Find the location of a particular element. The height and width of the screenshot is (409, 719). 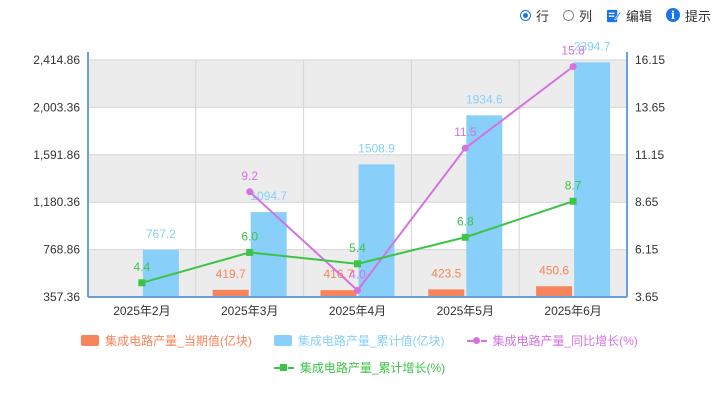

edit-icon is located at coordinates (613, 15).